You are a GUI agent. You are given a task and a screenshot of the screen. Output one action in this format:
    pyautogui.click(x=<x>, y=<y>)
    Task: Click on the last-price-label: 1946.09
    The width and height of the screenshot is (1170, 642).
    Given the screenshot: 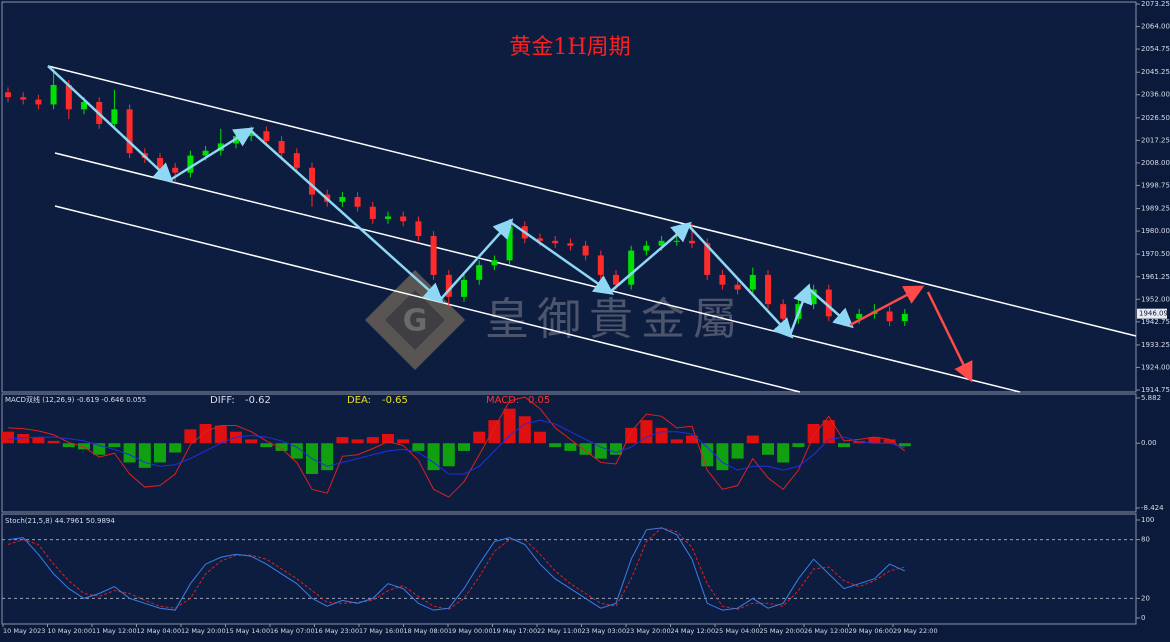 What is the action you would take?
    pyautogui.click(x=1153, y=314)
    